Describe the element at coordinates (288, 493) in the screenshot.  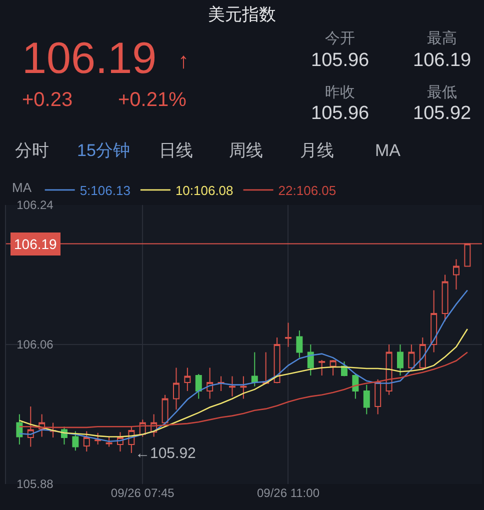
I see `x-tick-label: 09/26 11:00` at that location.